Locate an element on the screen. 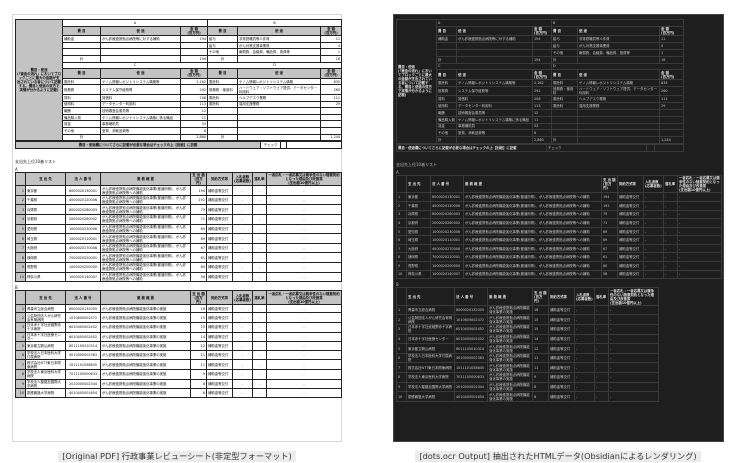  column-header is located at coordinates (20, 297).